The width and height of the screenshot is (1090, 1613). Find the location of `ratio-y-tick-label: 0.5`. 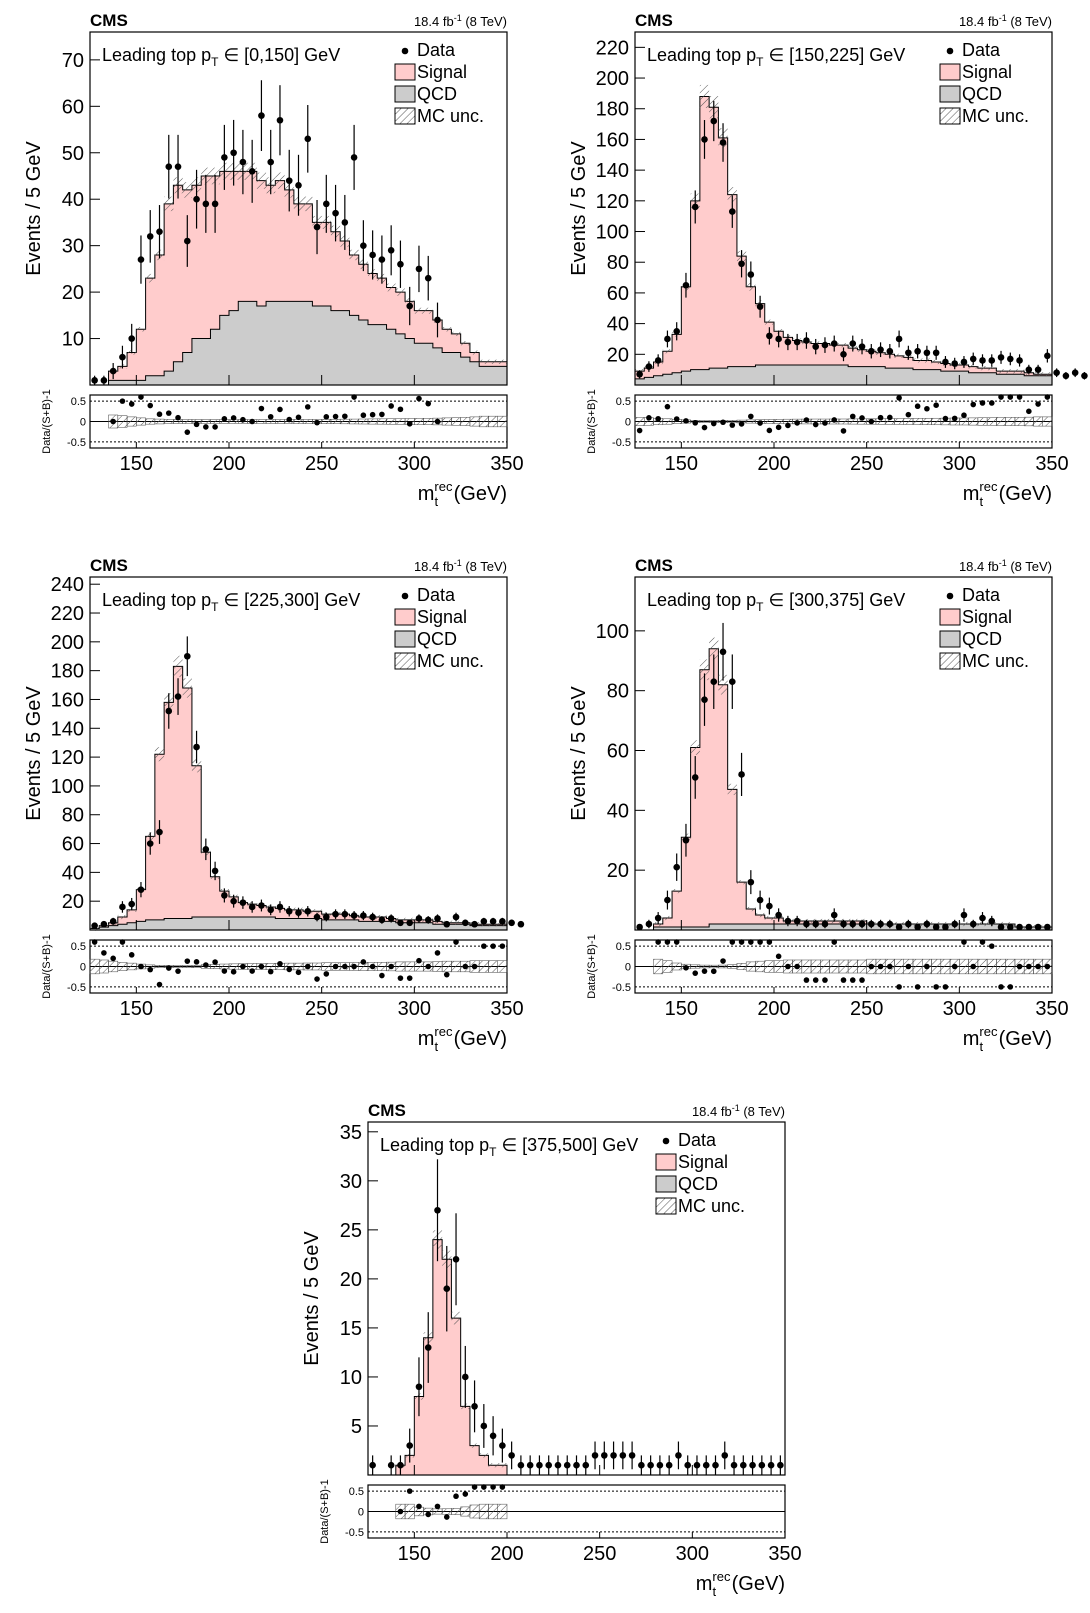

ratio-y-tick-label: 0.5 is located at coordinates (623, 947).